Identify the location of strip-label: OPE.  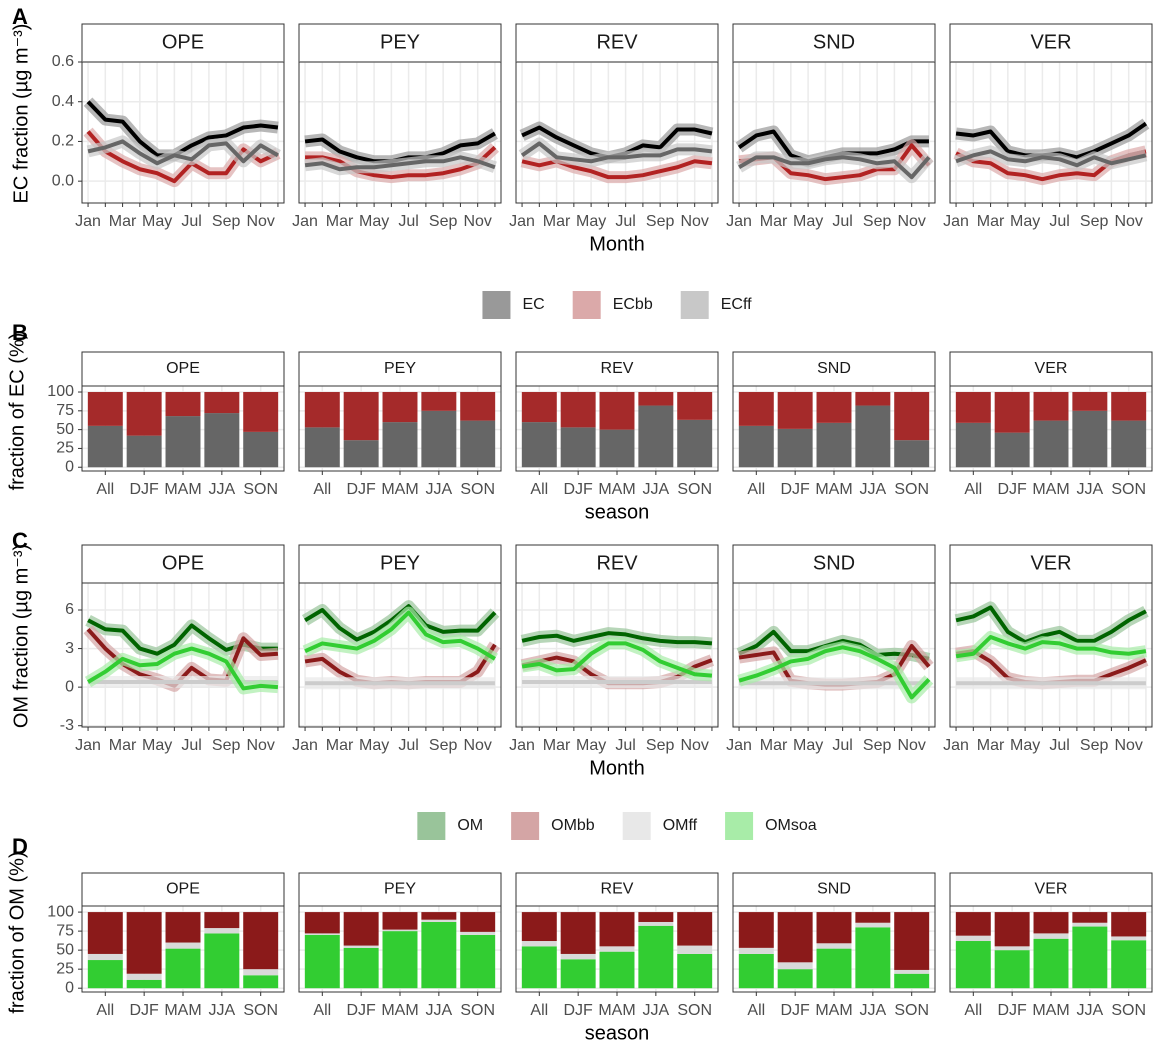
(183, 368).